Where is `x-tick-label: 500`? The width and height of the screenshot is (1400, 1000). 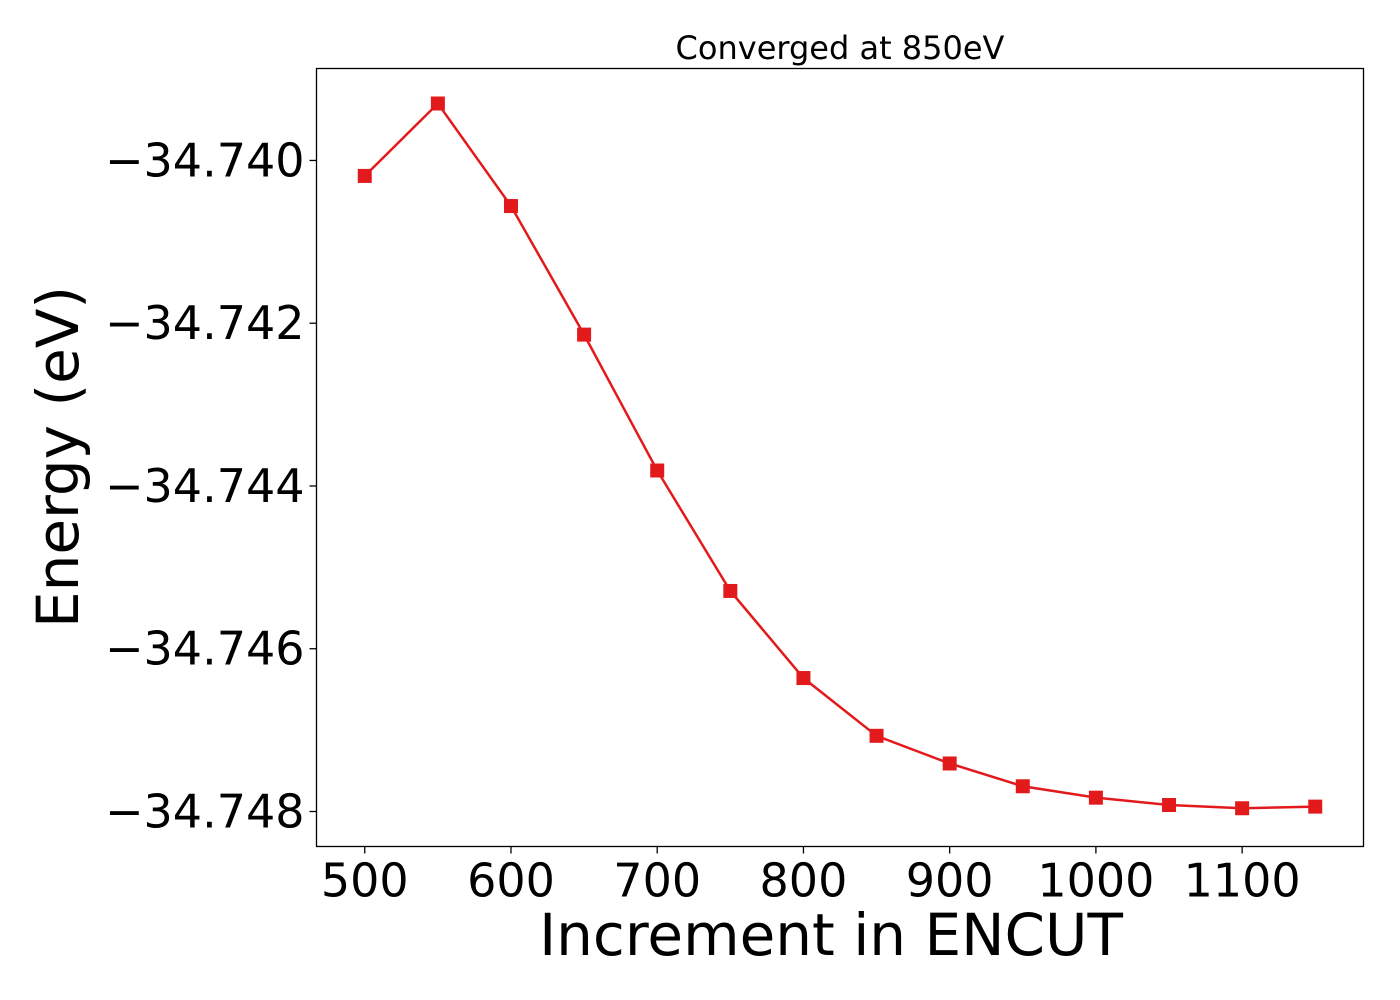 x-tick-label: 500 is located at coordinates (365, 881).